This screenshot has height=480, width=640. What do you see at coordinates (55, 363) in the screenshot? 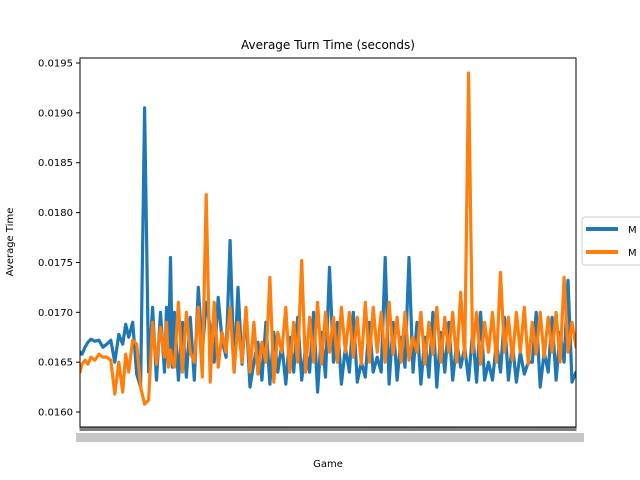
I see `y-tick-label-1: 0.0165` at bounding box center [55, 363].